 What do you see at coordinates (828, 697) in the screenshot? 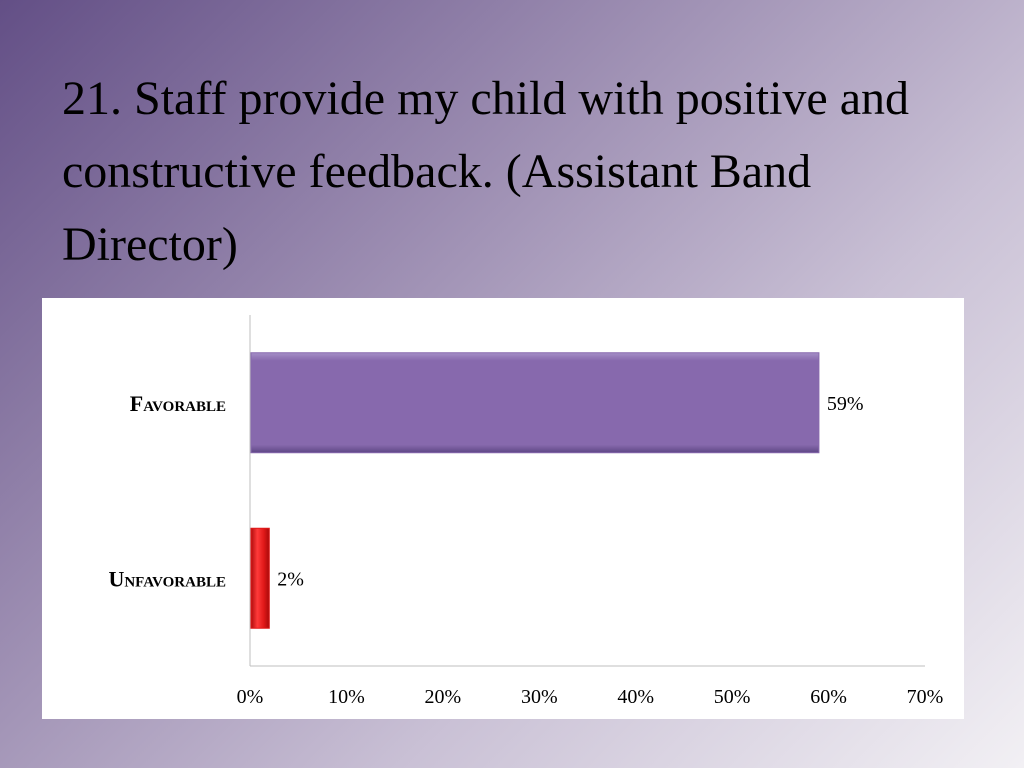
I see `x-tick-label: 60%` at bounding box center [828, 697].